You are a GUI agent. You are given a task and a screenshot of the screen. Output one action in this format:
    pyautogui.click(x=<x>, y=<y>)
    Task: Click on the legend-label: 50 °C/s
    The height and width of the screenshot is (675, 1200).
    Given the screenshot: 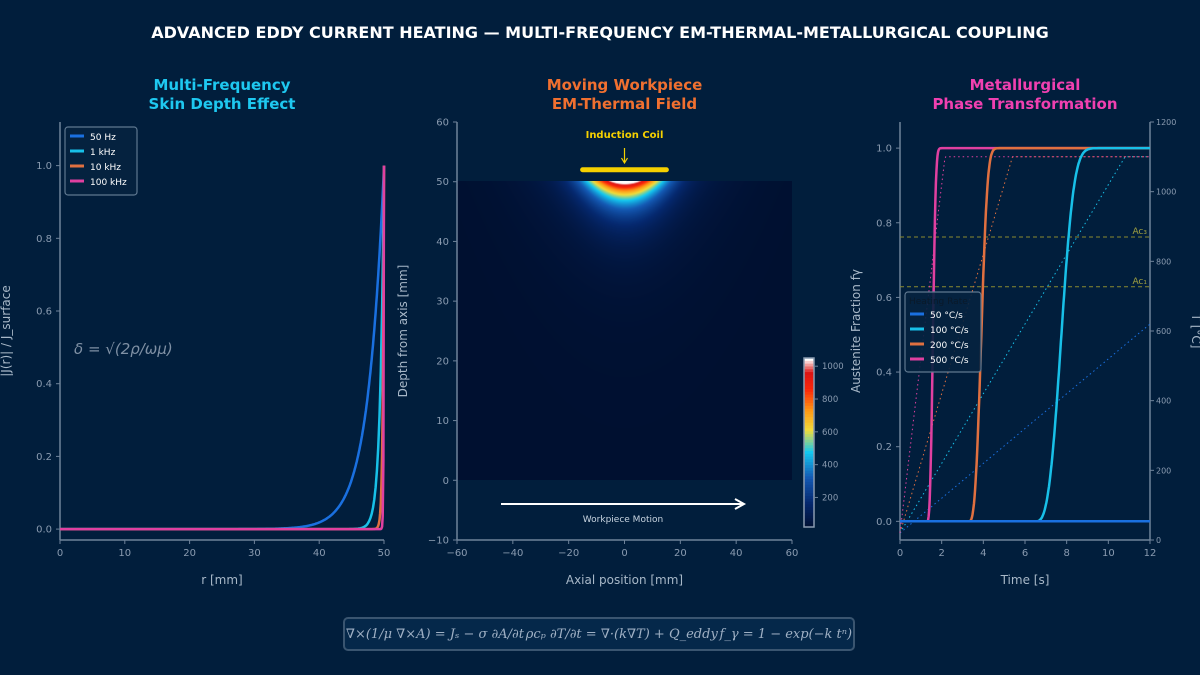 What is the action you would take?
    pyautogui.click(x=946, y=316)
    